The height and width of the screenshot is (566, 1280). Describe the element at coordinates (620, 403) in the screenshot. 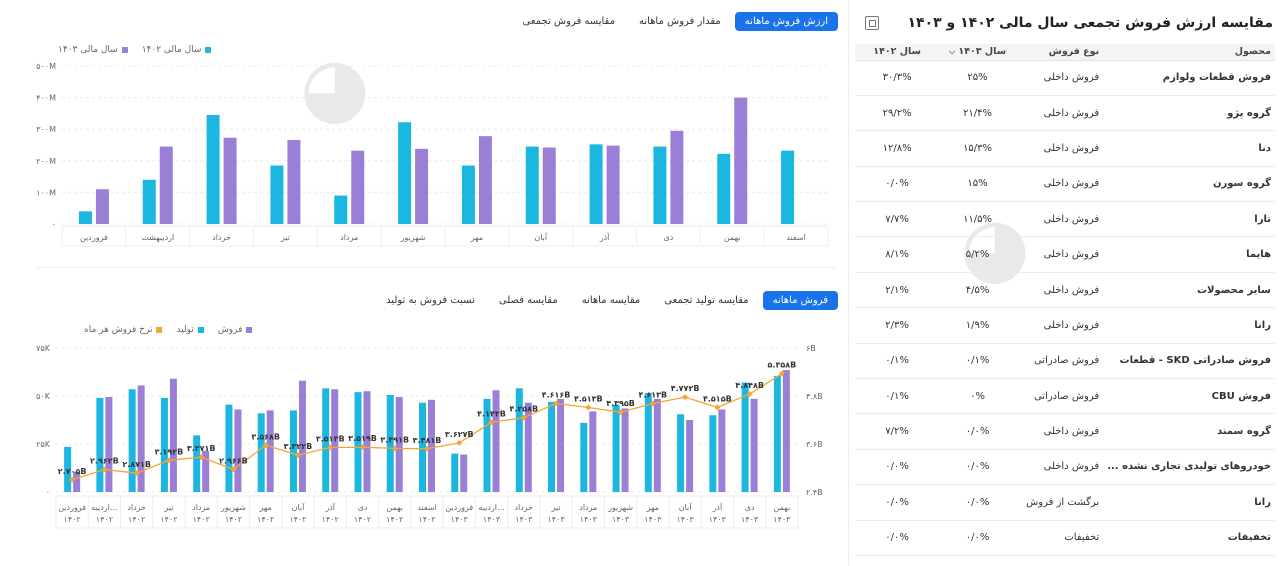

I see `rate-data-label: ۴.۳۹۵B` at that location.